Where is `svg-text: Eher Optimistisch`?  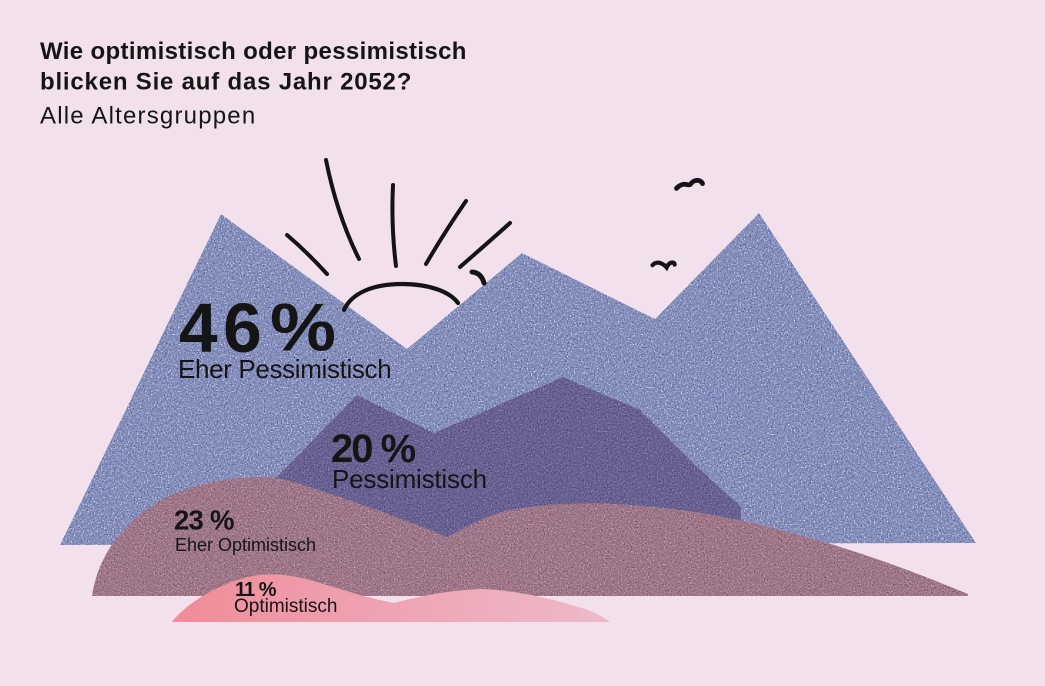 svg-text: Eher Optimistisch is located at coordinates (245, 545).